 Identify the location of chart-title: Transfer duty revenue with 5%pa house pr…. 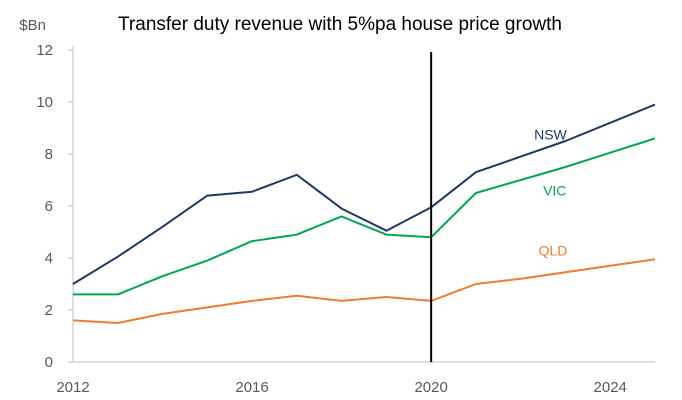
(340, 24).